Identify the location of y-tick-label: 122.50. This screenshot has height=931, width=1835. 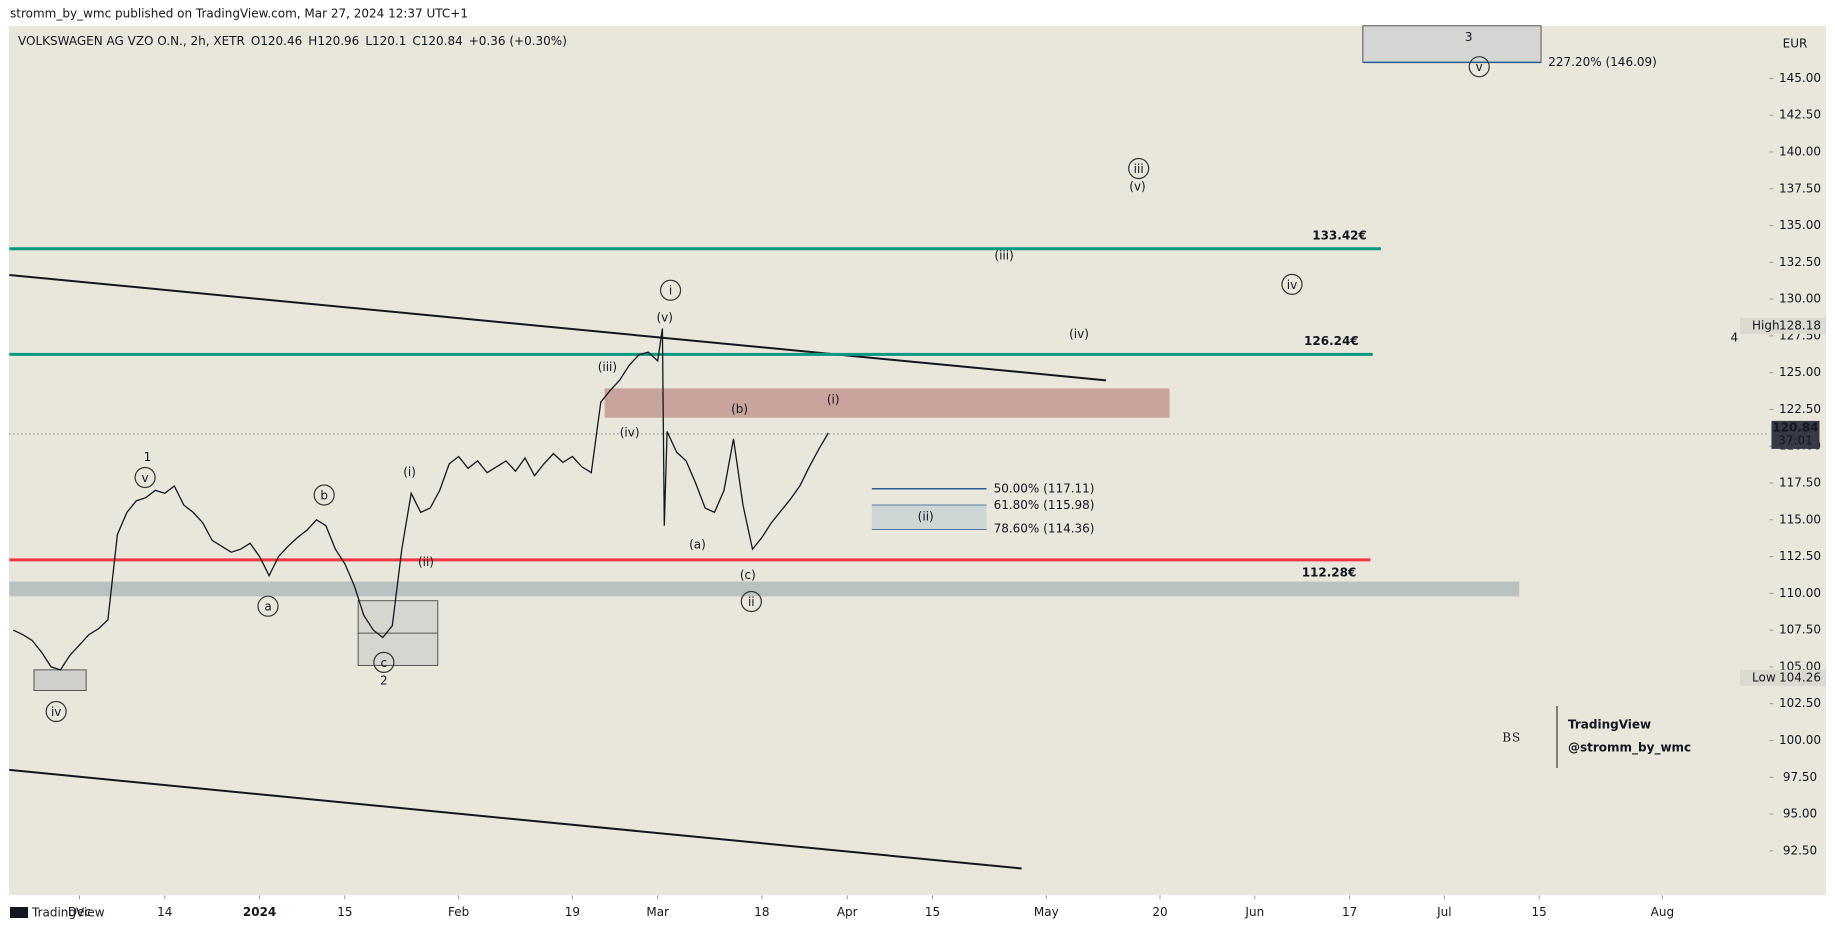
(1800, 409).